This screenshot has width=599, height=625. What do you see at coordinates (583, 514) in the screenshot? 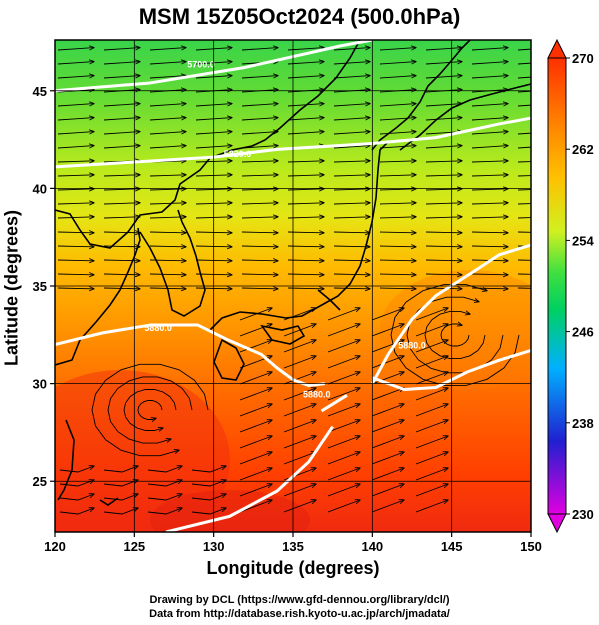
I see `colorbar-tick-label: 230` at bounding box center [583, 514].